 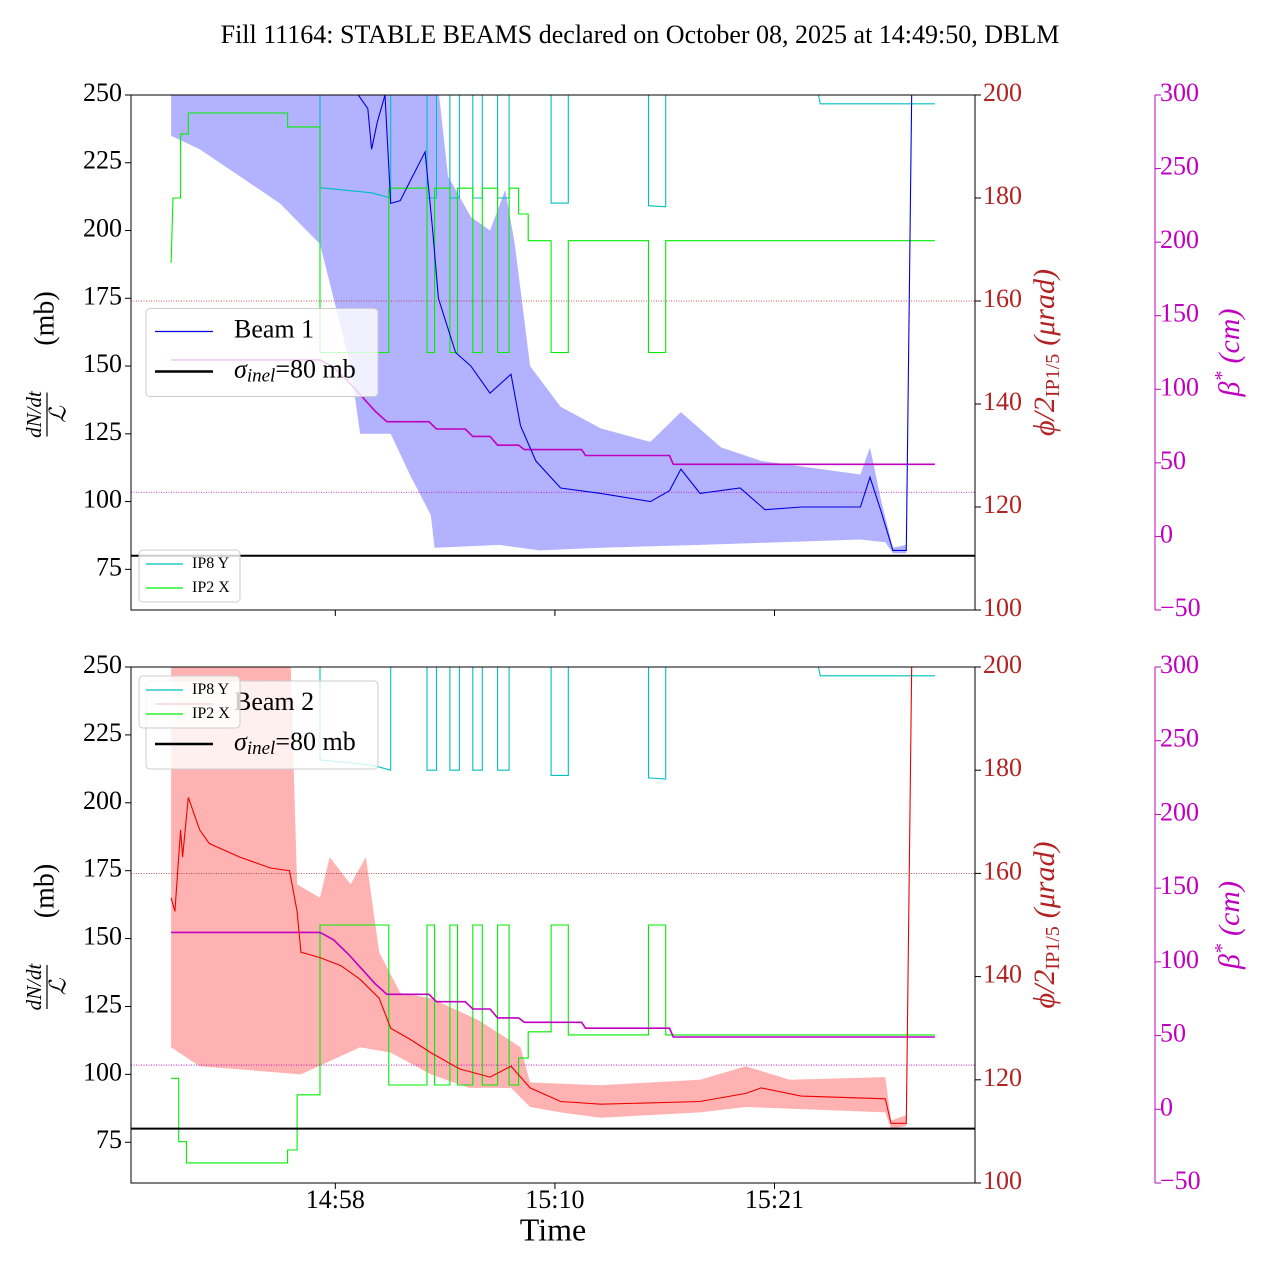 What do you see at coordinates (1179, 92) in the screenshot?
I see `y3-tick-label: 300` at bounding box center [1179, 92].